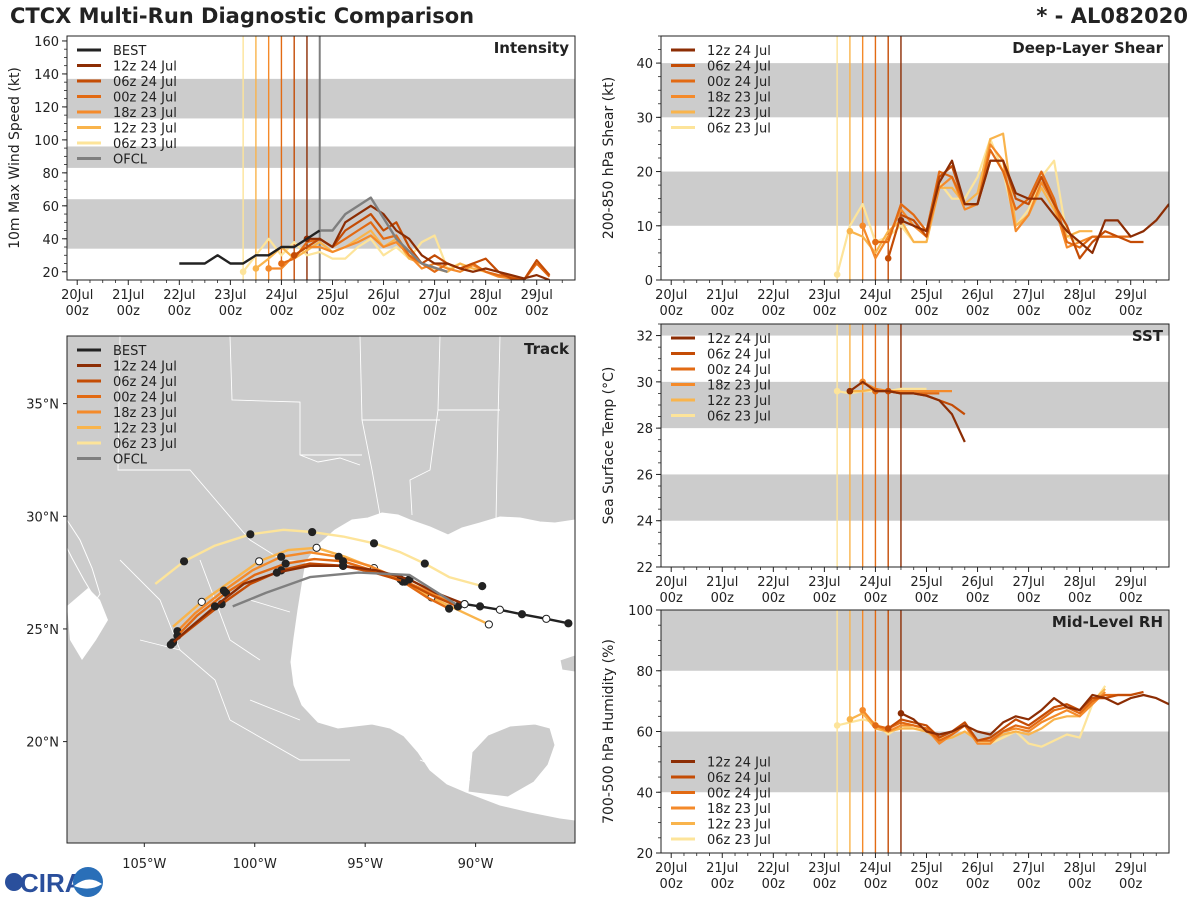 The height and width of the screenshot is (900, 1200). Describe the element at coordinates (1028, 582) in the screenshot. I see `sst-xtick-day: 27Jul` at that location.